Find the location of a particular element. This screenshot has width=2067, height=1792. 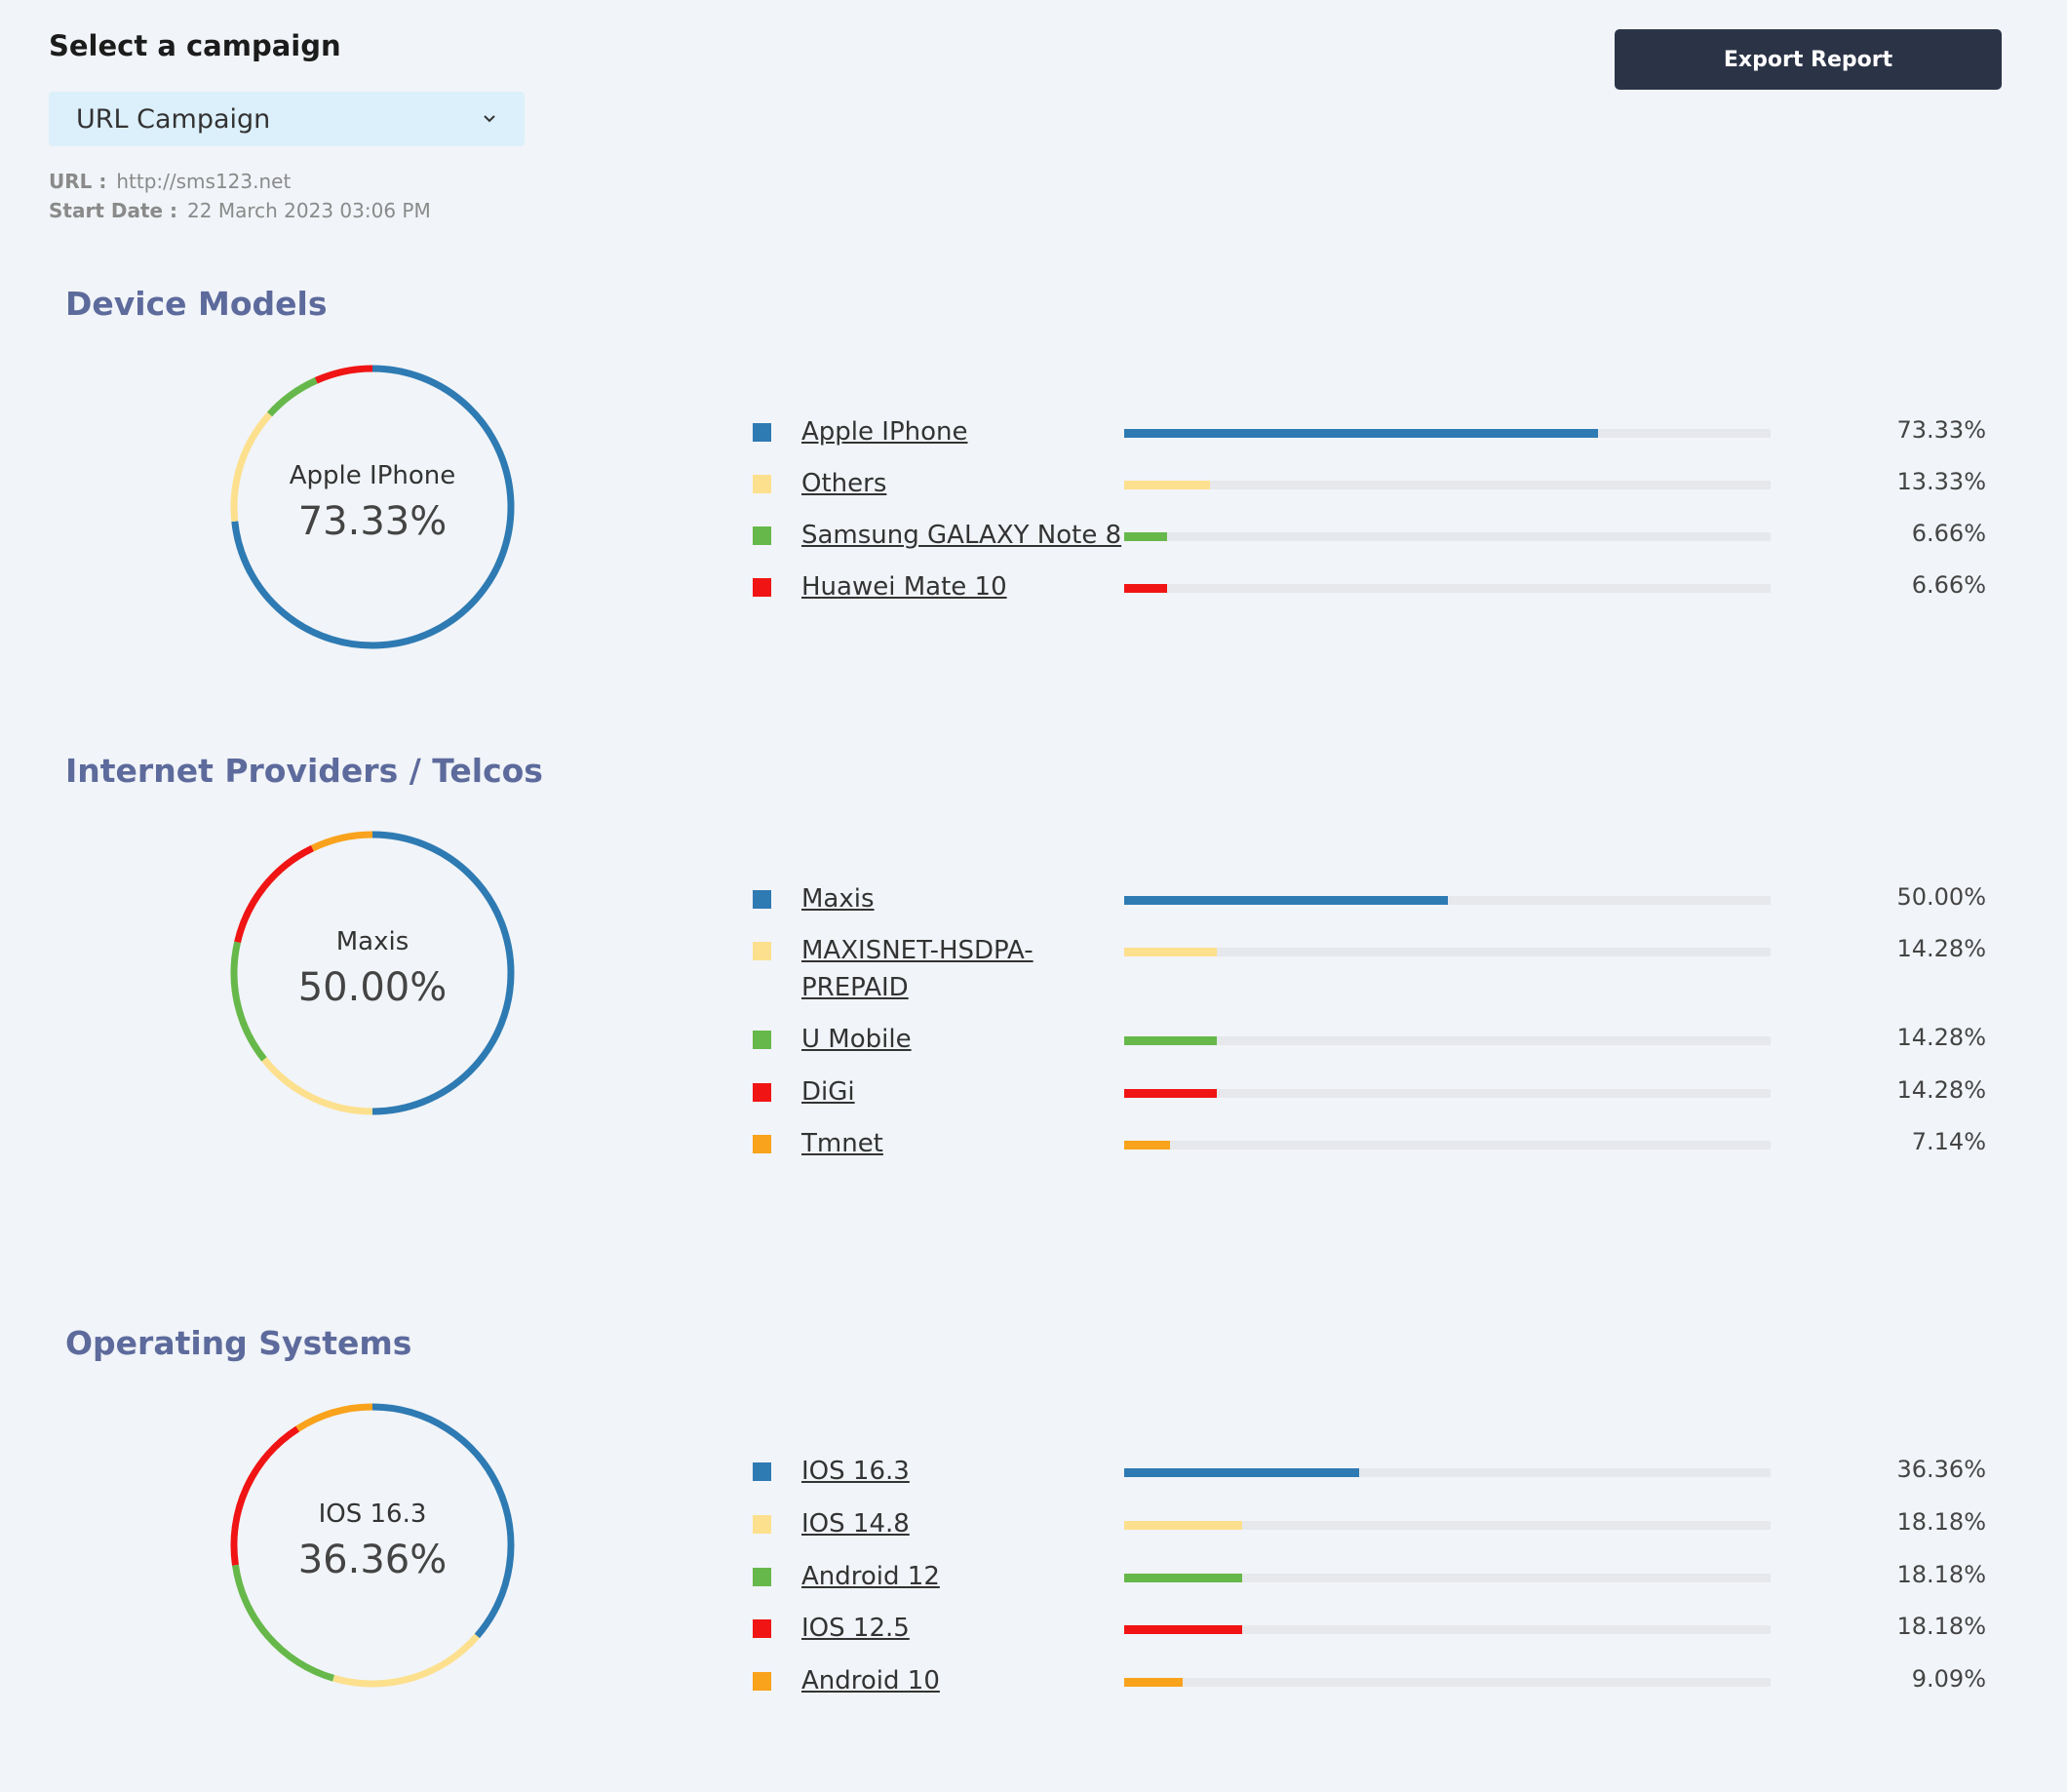

donut-chart: IOS 16.3 36.36% is located at coordinates (372, 1545).